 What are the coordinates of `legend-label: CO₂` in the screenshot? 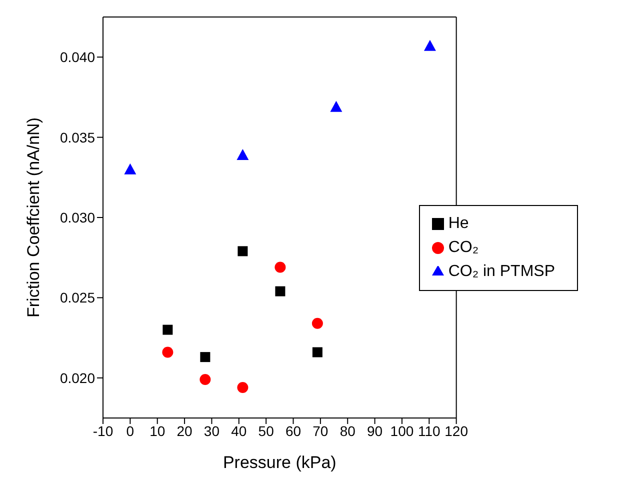 It's located at (463, 247).